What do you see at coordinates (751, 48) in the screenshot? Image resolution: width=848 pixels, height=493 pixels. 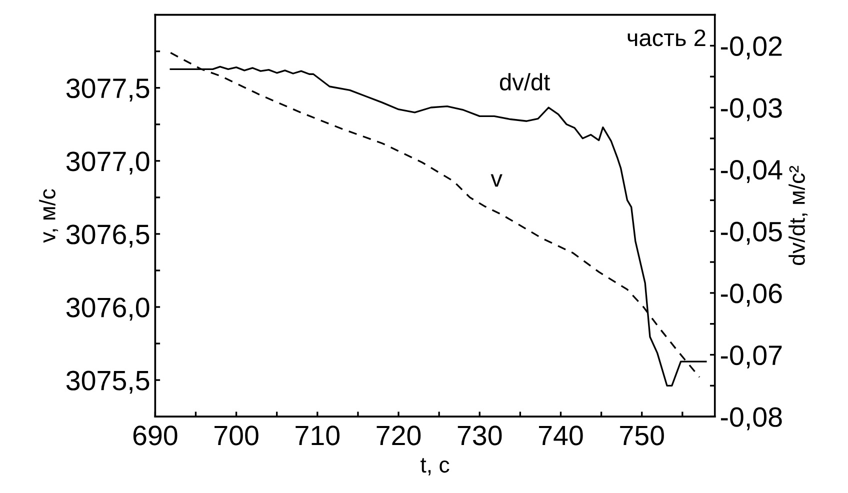 I see `y2-tick-label: -0,02` at bounding box center [751, 48].